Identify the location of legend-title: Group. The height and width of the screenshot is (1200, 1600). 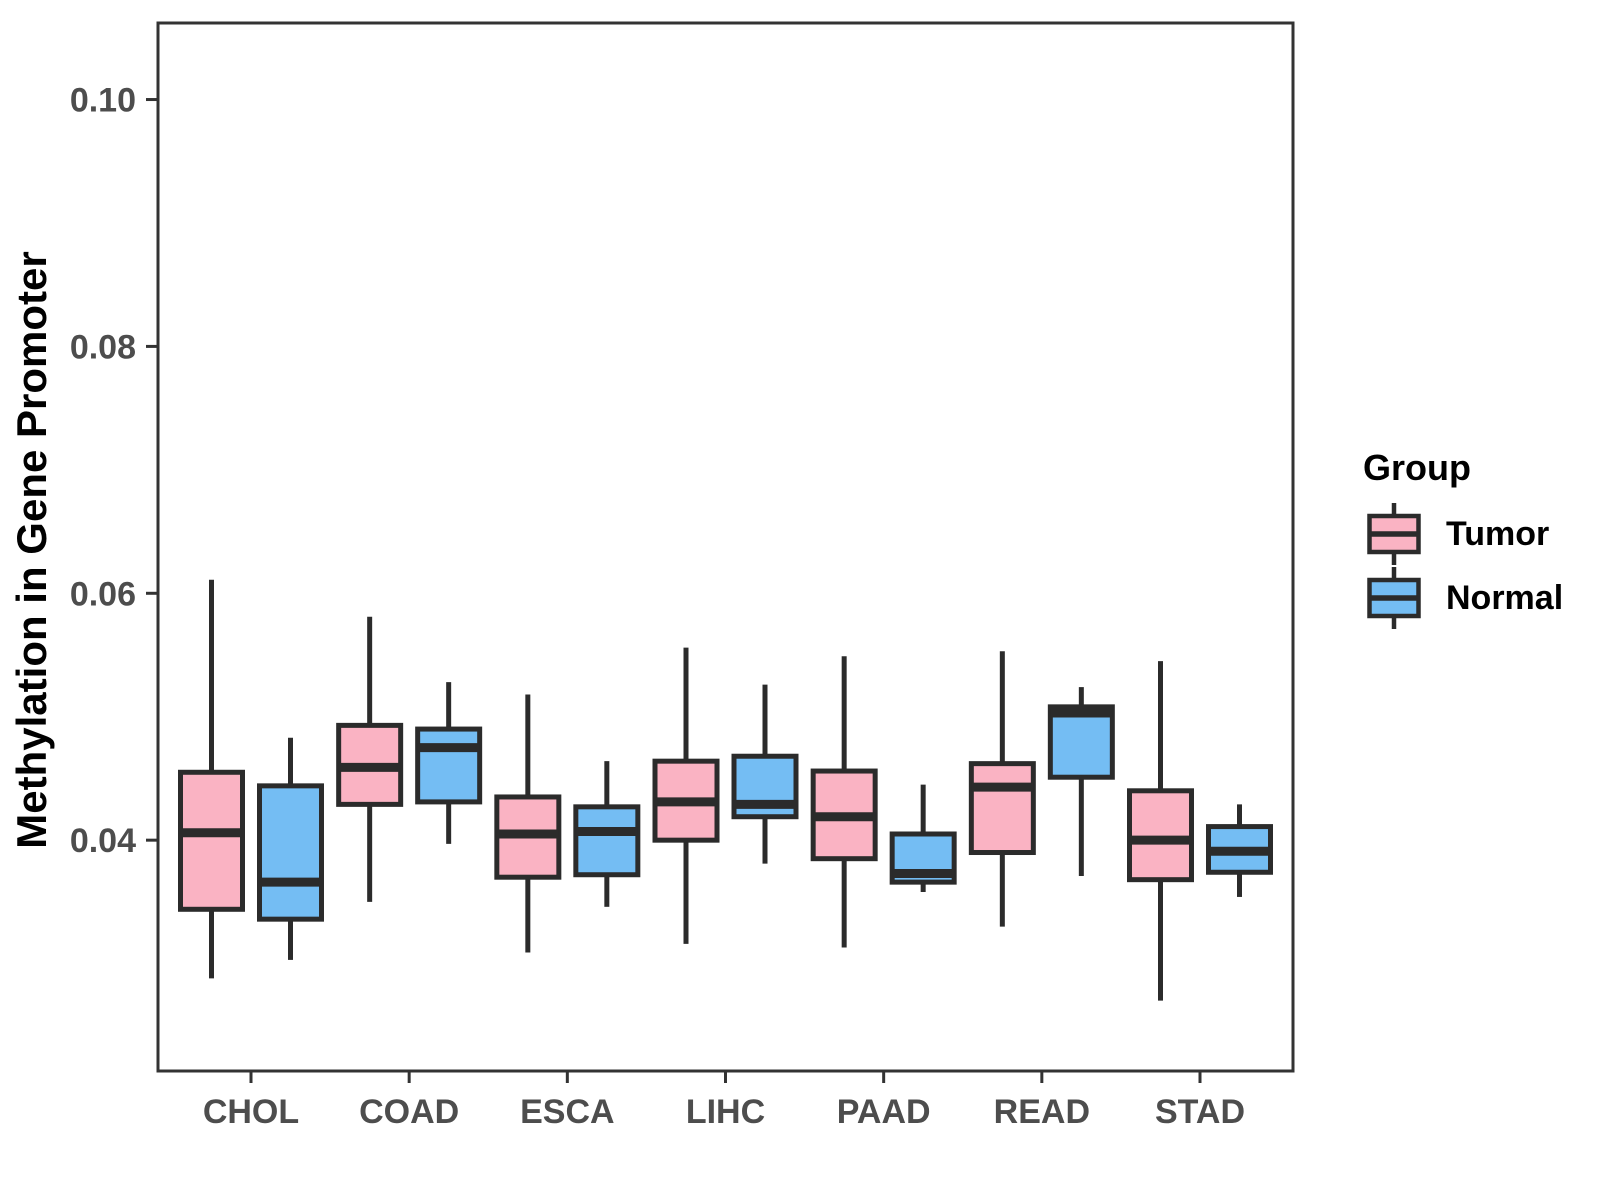
(1417, 467).